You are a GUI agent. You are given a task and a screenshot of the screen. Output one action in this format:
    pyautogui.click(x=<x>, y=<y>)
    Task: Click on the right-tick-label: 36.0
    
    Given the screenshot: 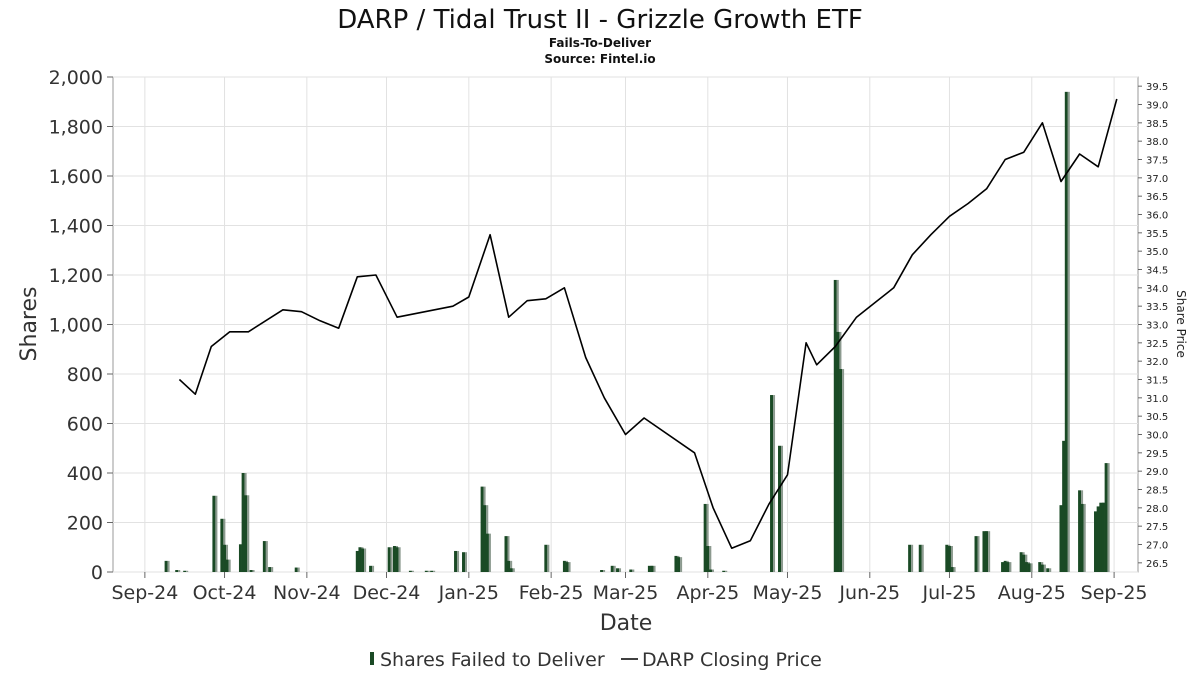 What is the action you would take?
    pyautogui.click(x=1157, y=216)
    